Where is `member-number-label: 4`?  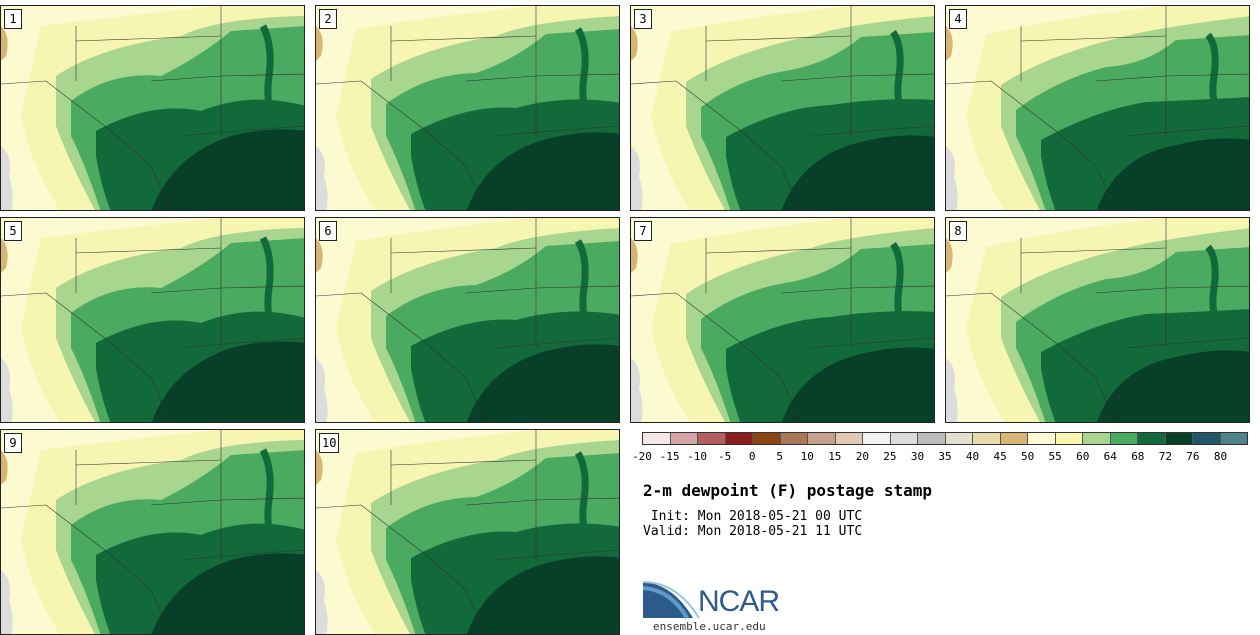 member-number-label: 4 is located at coordinates (958, 19).